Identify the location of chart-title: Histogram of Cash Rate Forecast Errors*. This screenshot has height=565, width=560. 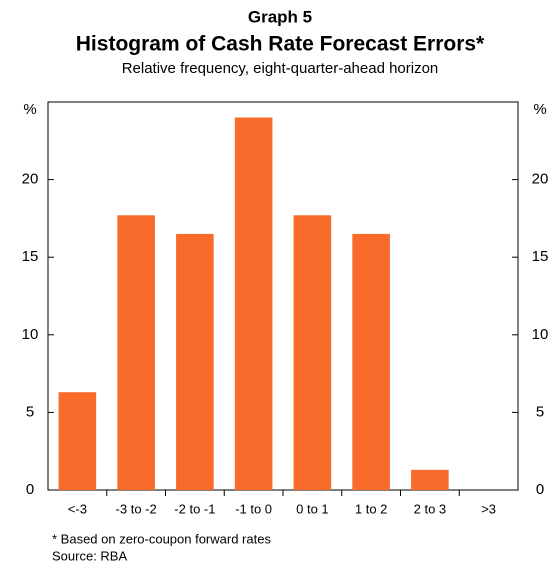
(280, 44).